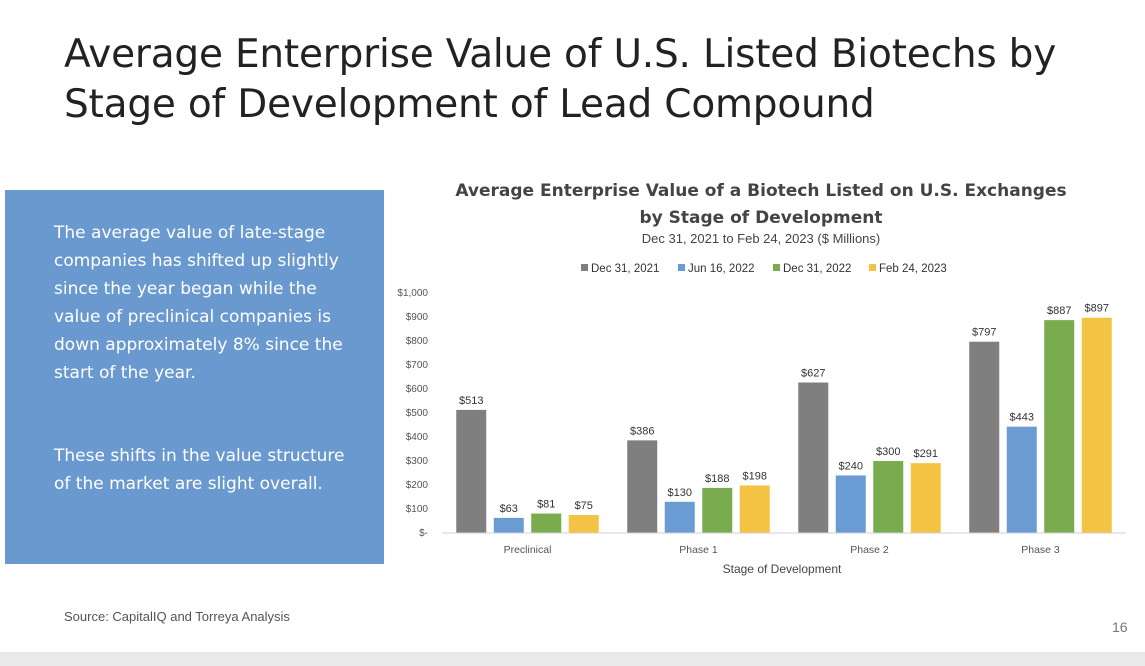  I want to click on data-label: $443, so click(1022, 418).